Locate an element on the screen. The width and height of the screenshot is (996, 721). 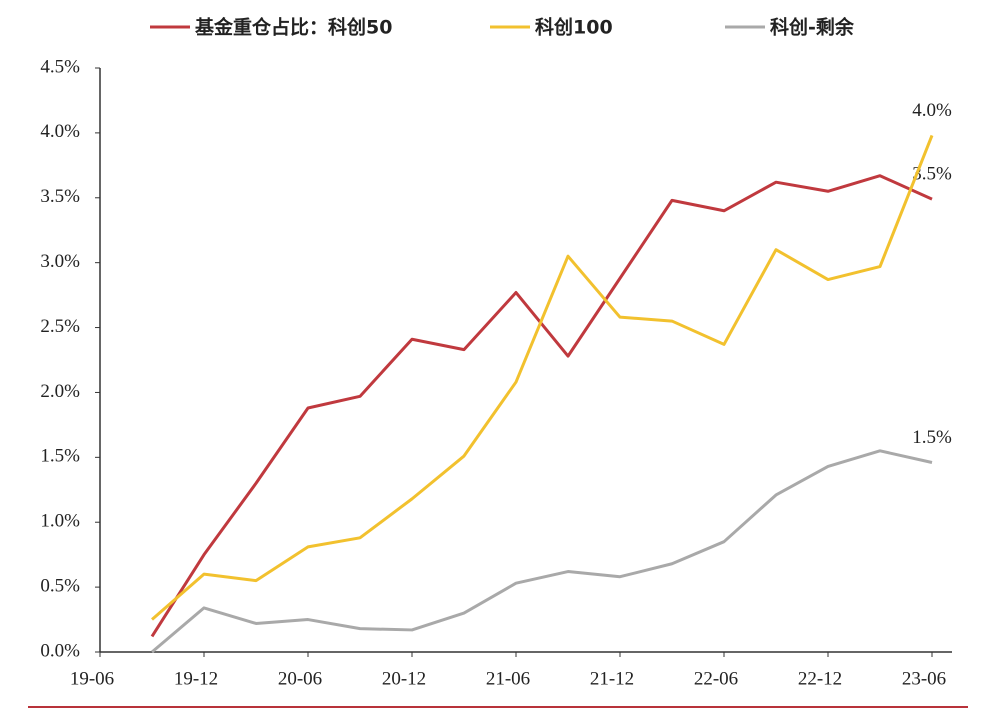
x-tick-label: 19-12 is located at coordinates (196, 678).